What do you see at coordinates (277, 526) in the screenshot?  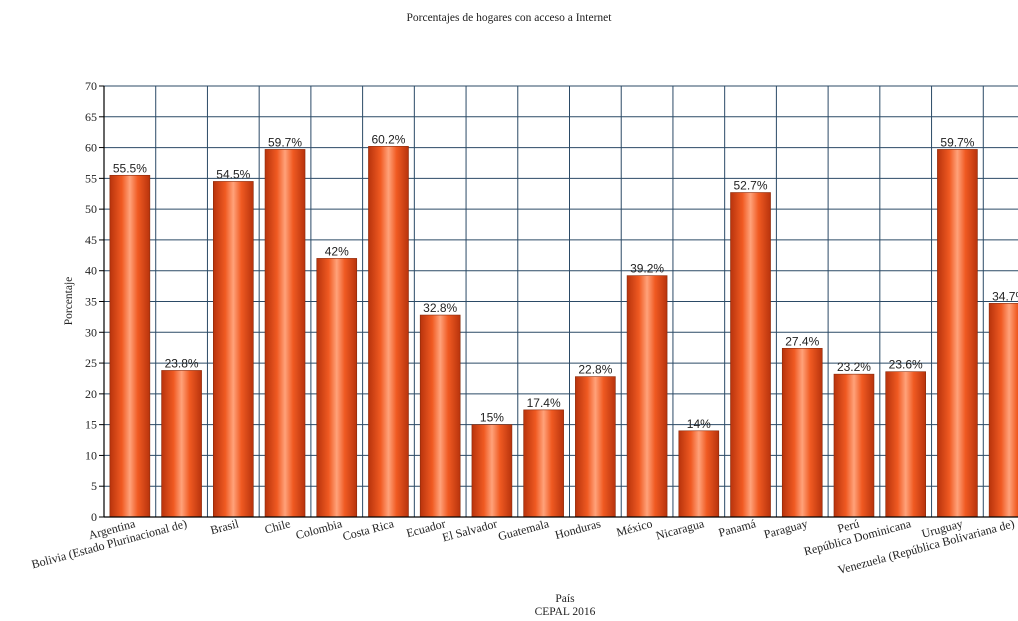 I see `x-tick-label: Chile` at bounding box center [277, 526].